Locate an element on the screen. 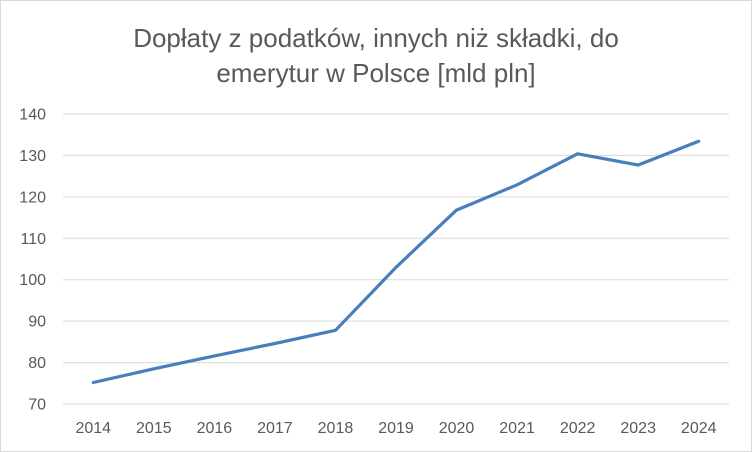 The image size is (752, 452). data-point-2014 is located at coordinates (93, 382).